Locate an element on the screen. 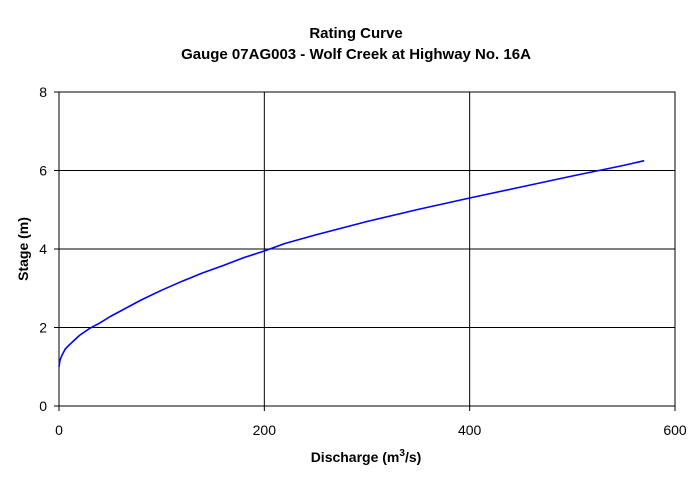 The width and height of the screenshot is (700, 479). x-axis-label-sup: 3 is located at coordinates (402, 453).